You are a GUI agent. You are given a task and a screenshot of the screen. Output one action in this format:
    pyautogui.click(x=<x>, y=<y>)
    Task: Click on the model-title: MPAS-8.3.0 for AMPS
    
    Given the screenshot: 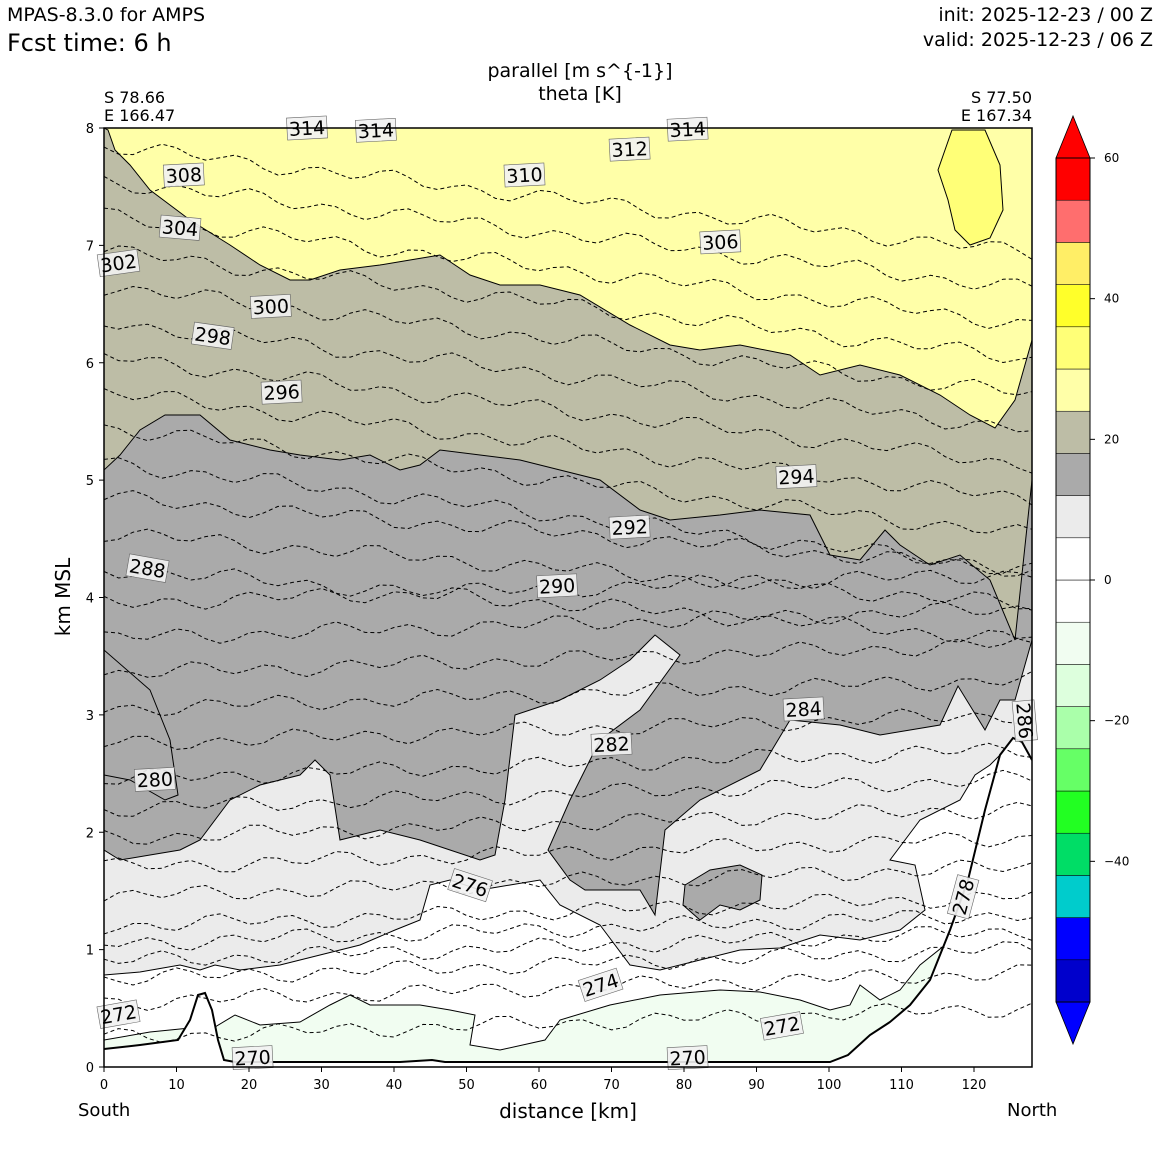 What is the action you would take?
    pyautogui.click(x=106, y=15)
    